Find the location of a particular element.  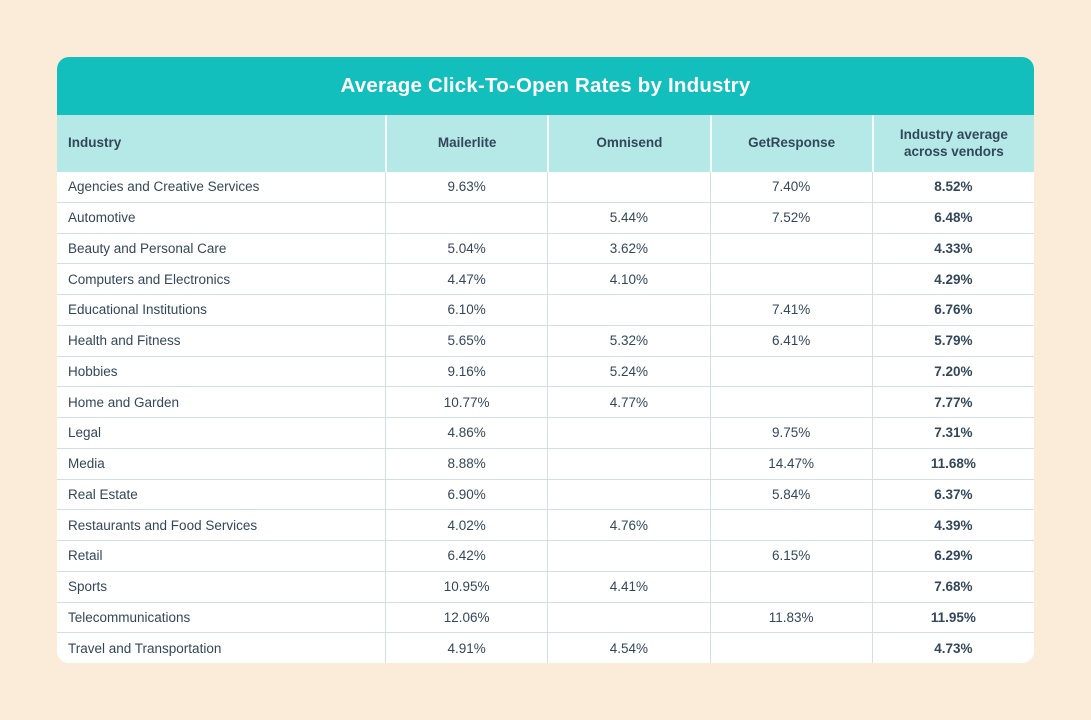

mailerlite-cell: 9.63% is located at coordinates (466, 187).